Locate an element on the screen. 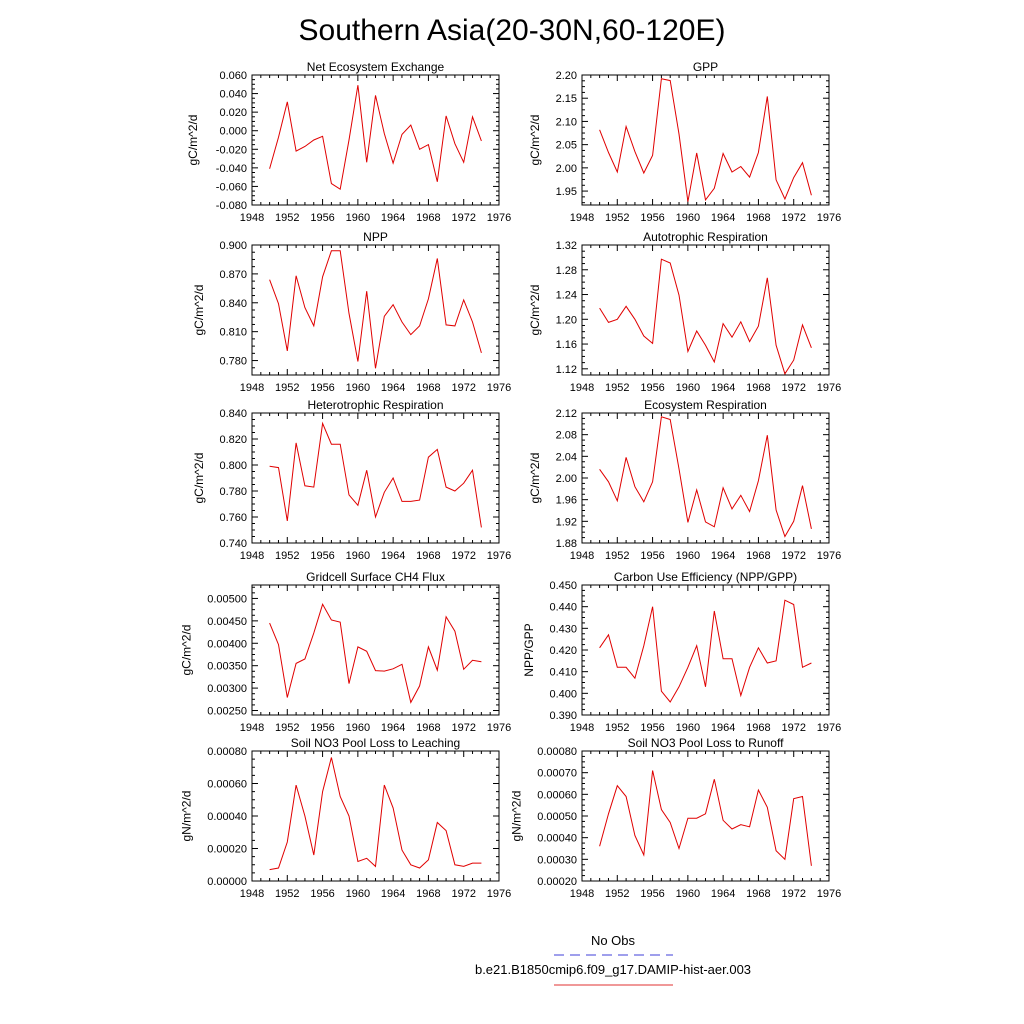 The width and height of the screenshot is (1024, 1024). y-tick-label: 0.440 is located at coordinates (563, 608).